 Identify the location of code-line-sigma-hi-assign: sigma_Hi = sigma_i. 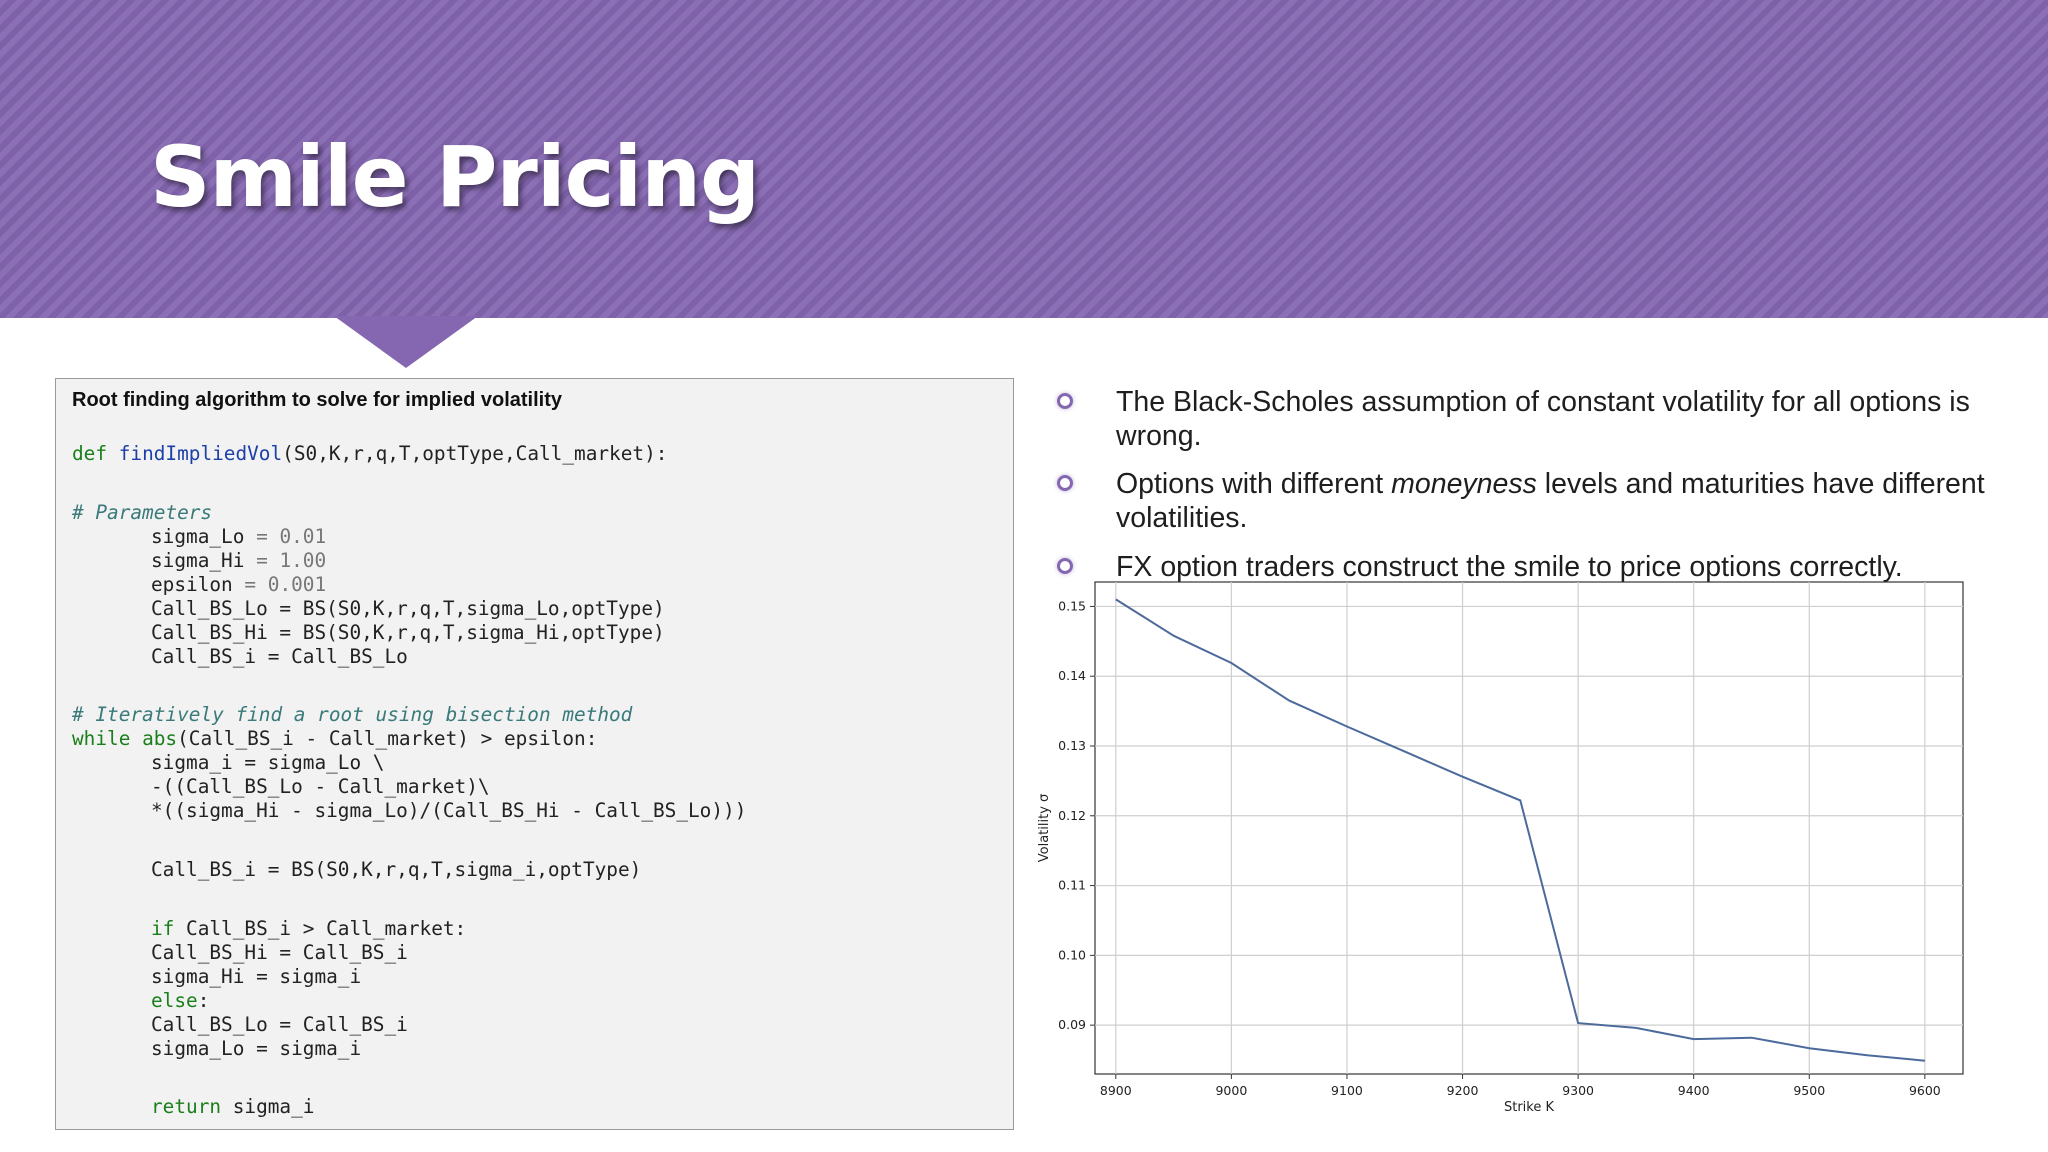
(256, 976).